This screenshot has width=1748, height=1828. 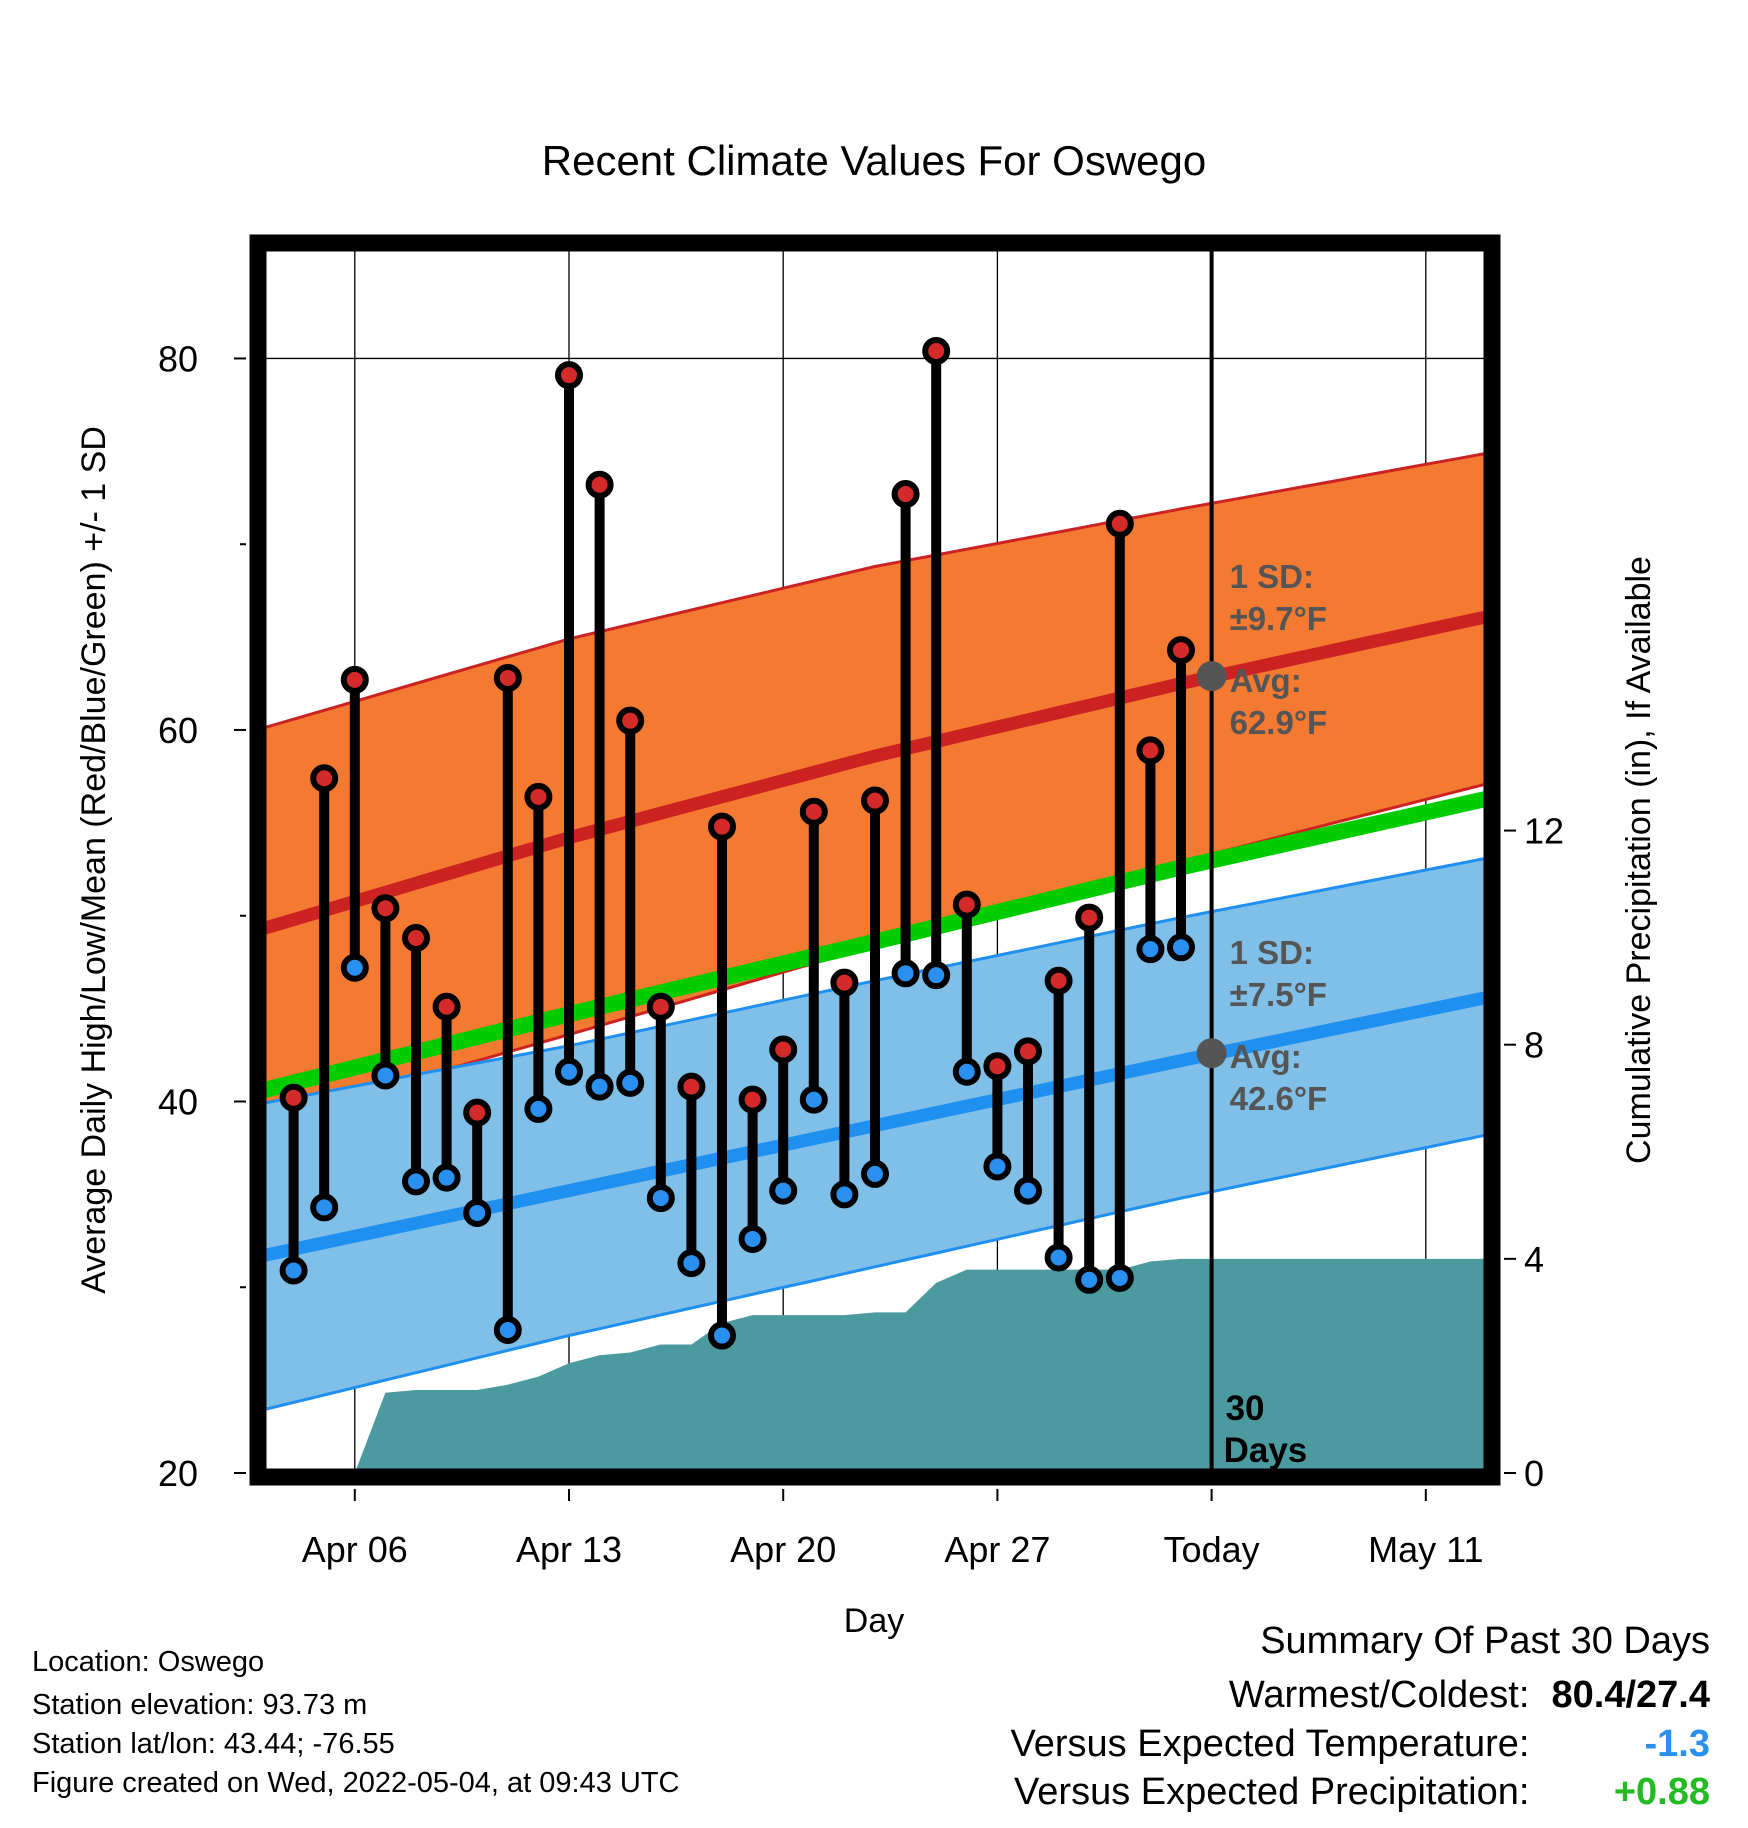 What do you see at coordinates (997, 1549) in the screenshot?
I see `x-tick-label: Apr 27` at bounding box center [997, 1549].